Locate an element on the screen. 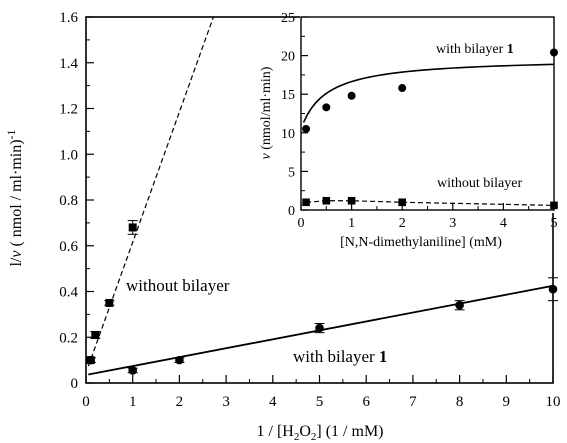 Image resolution: width=567 pixels, height=443 pixels. y-tick-label: 1.0 is located at coordinates (68, 155).